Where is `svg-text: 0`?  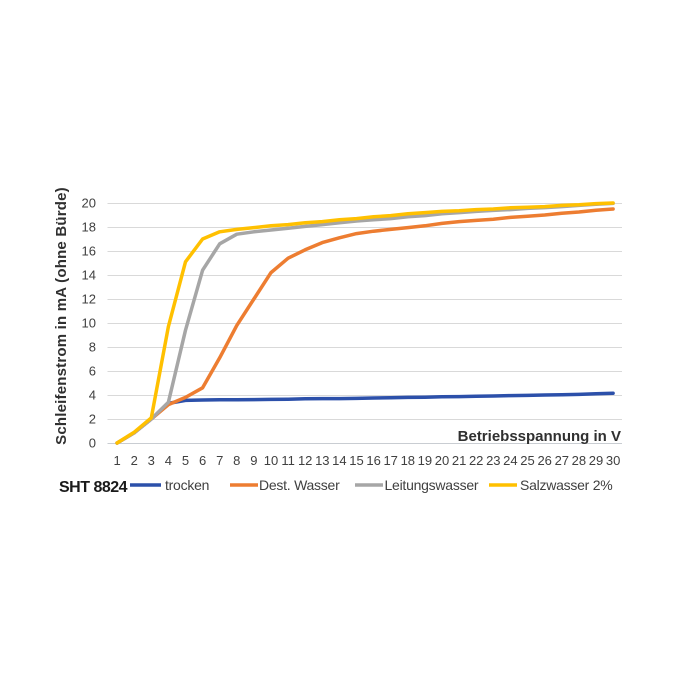 svg-text: 0 is located at coordinates (92, 443).